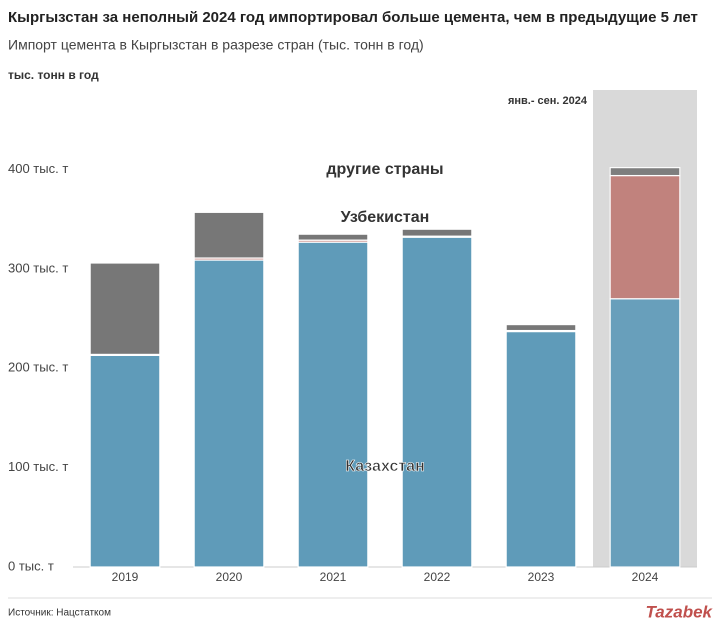 The height and width of the screenshot is (630, 720). What do you see at coordinates (384, 169) in the screenshot?
I see `series-label: другие страны` at bounding box center [384, 169].